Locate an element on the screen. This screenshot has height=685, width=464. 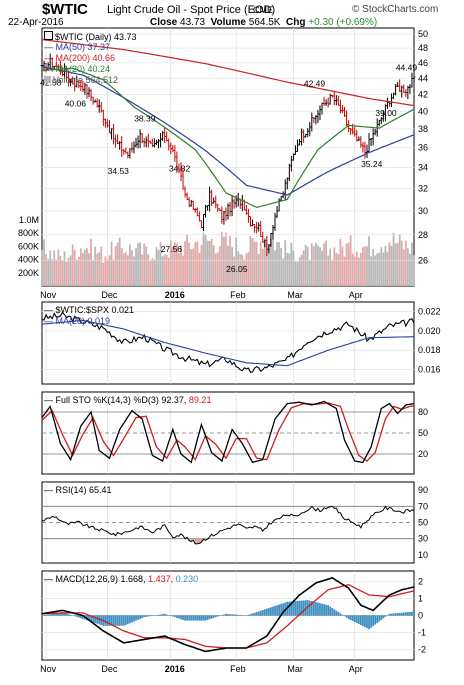
rsi-y-tick: 10 is located at coordinates (423, 555).